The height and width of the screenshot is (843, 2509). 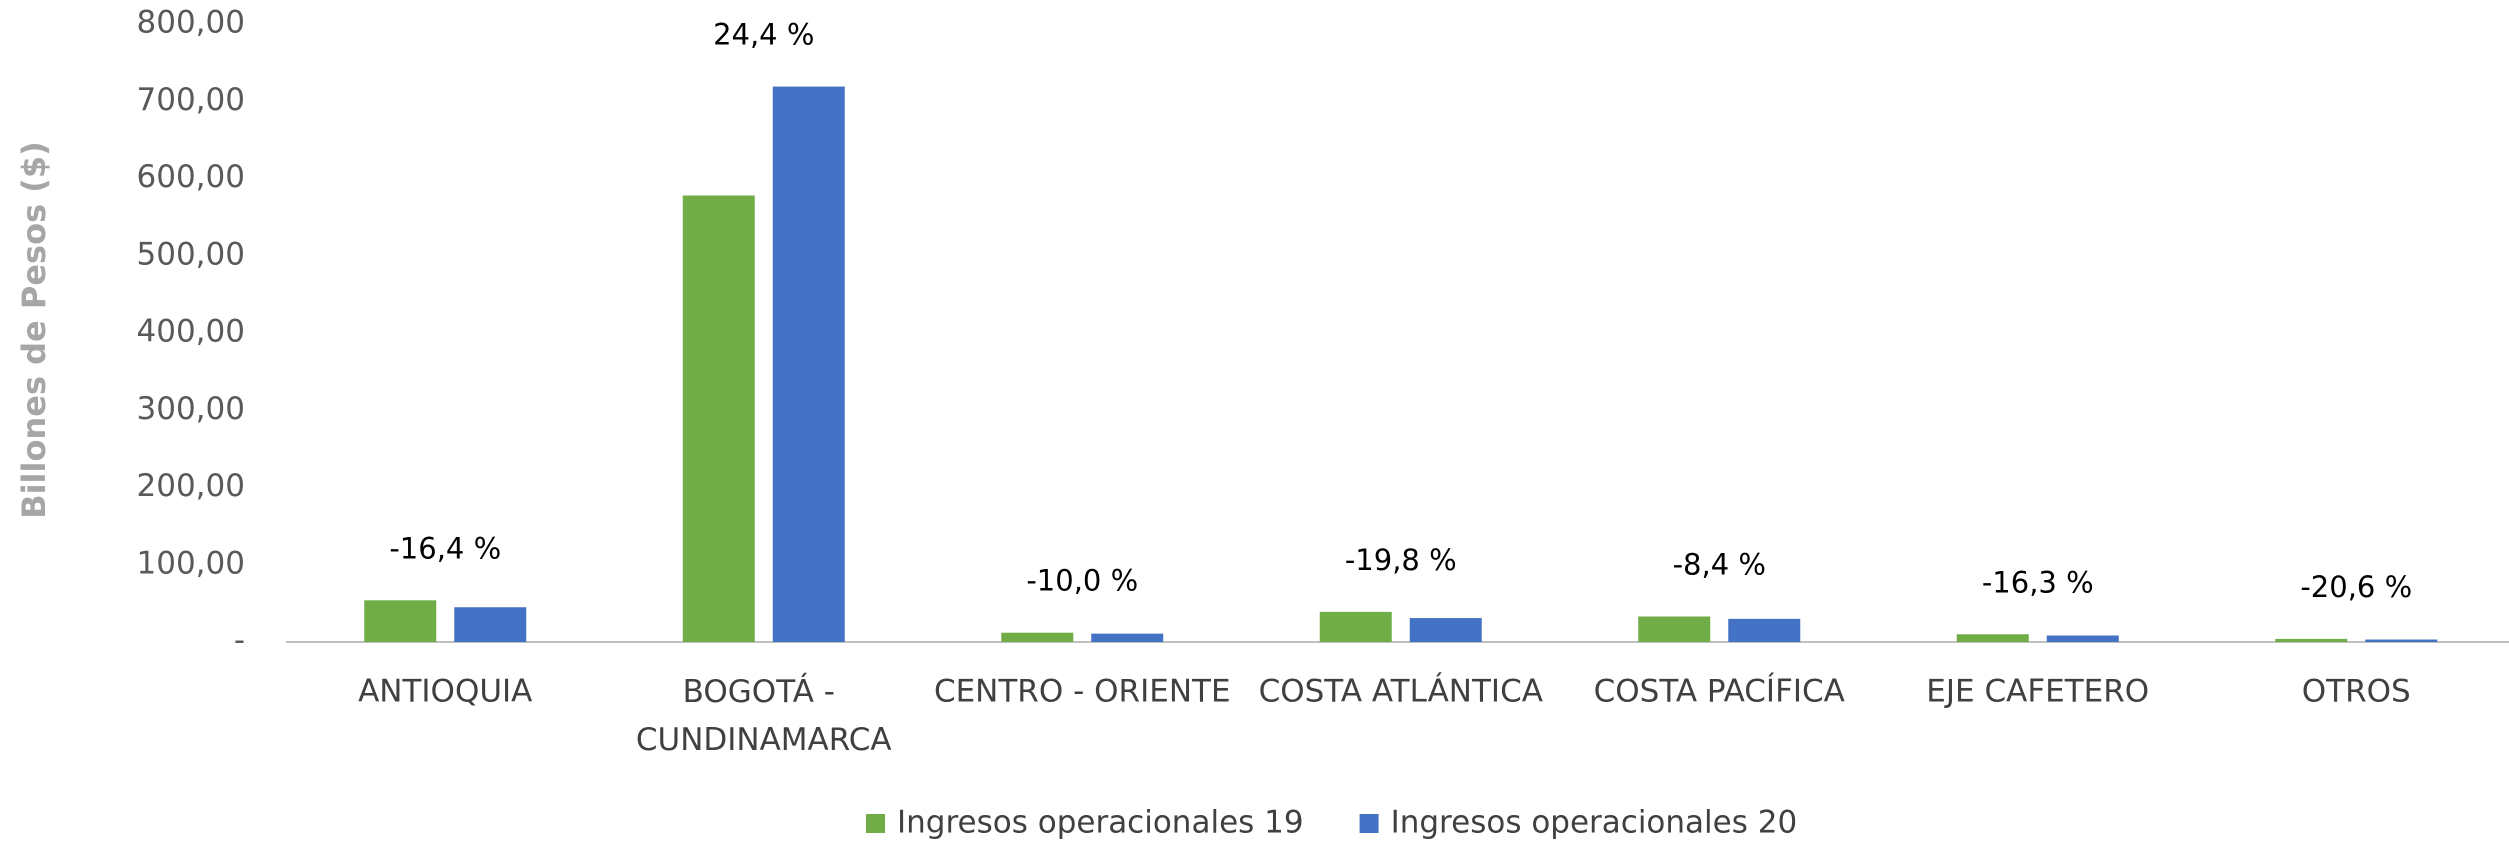 What do you see at coordinates (191, 332) in the screenshot?
I see `y-tick-label: 400,00` at bounding box center [191, 332].